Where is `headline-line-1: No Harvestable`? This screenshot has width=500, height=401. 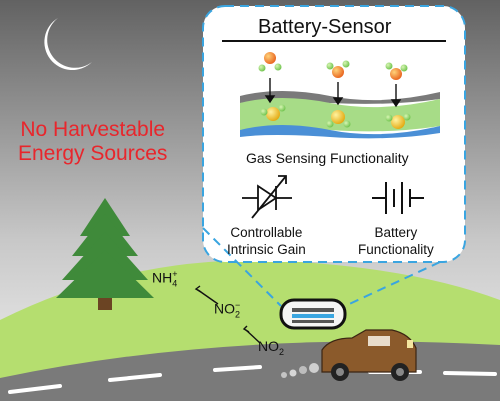
headline-line-1: No Harvestable is located at coordinates (93, 129).